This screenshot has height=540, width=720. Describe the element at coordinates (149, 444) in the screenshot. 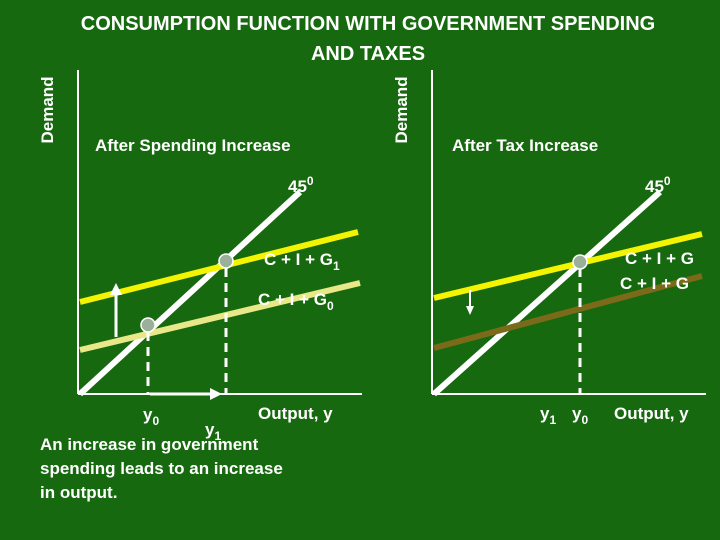

I see `caption-line: An increase in government` at that location.